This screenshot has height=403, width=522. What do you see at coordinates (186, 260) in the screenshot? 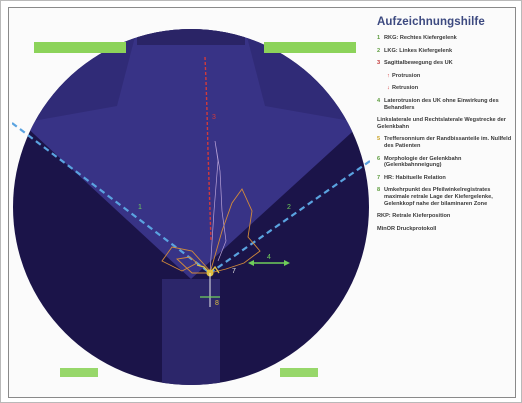
I see `left-tangled-trace` at bounding box center [186, 260].